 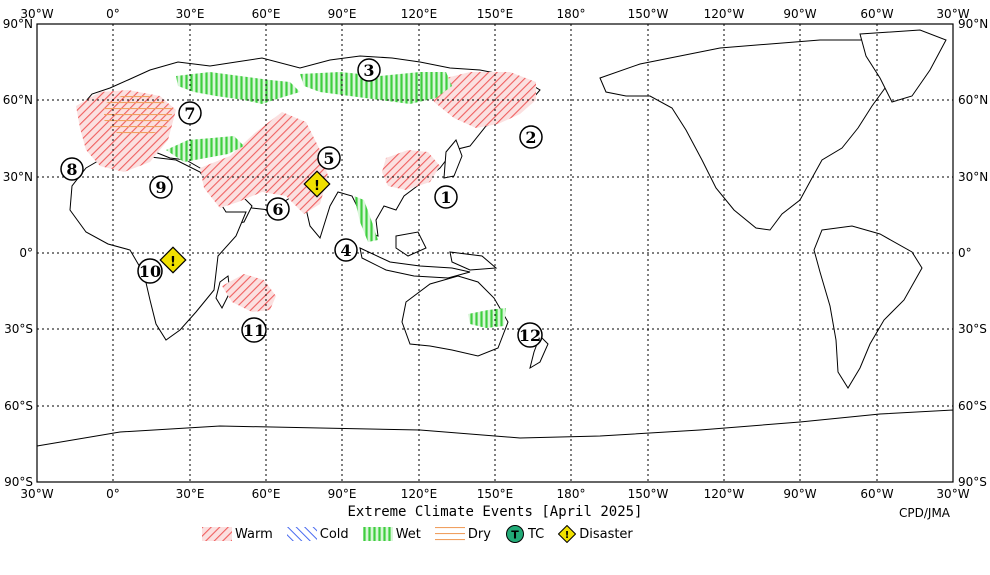 What do you see at coordinates (377, 534) in the screenshot?
I see `wet-swatch-icon` at bounding box center [377, 534].